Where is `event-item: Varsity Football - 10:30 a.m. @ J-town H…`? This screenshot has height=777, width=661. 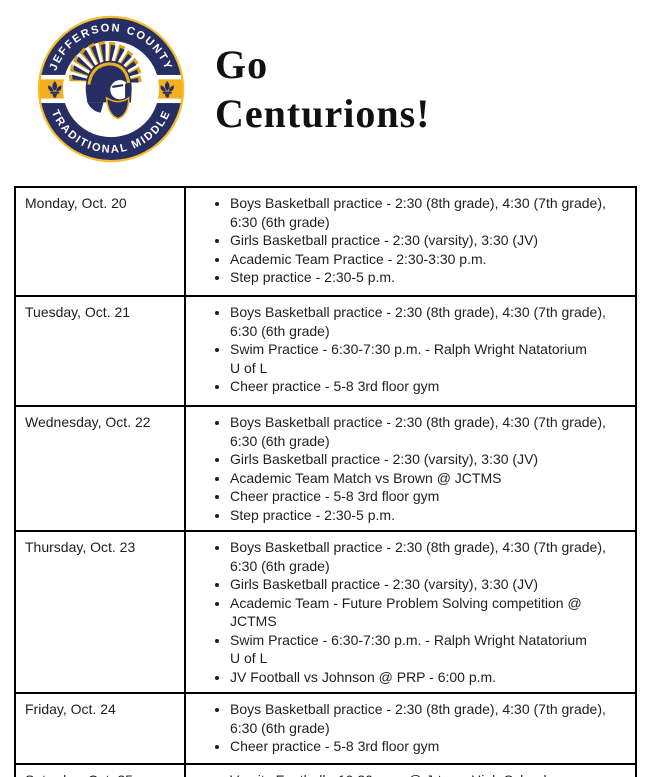 event-item: Varsity Football - 10:30 a.m. @ J-town H… is located at coordinates (430, 774).